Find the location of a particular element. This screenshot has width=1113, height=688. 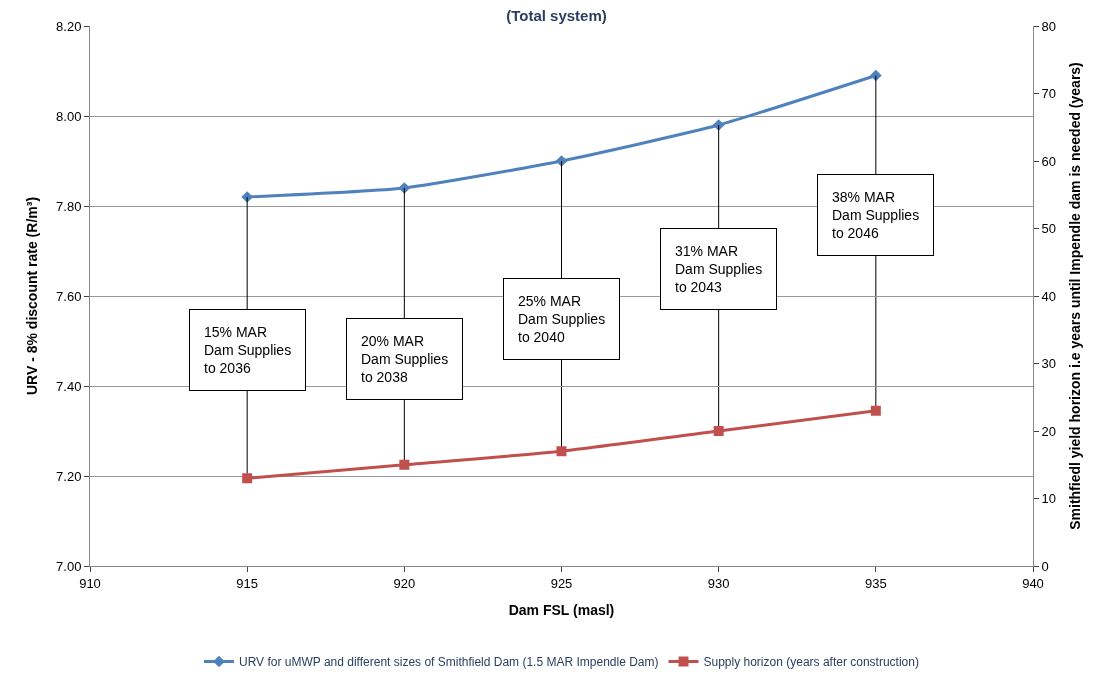

y2-tick-label: 40 is located at coordinates (1049, 296).